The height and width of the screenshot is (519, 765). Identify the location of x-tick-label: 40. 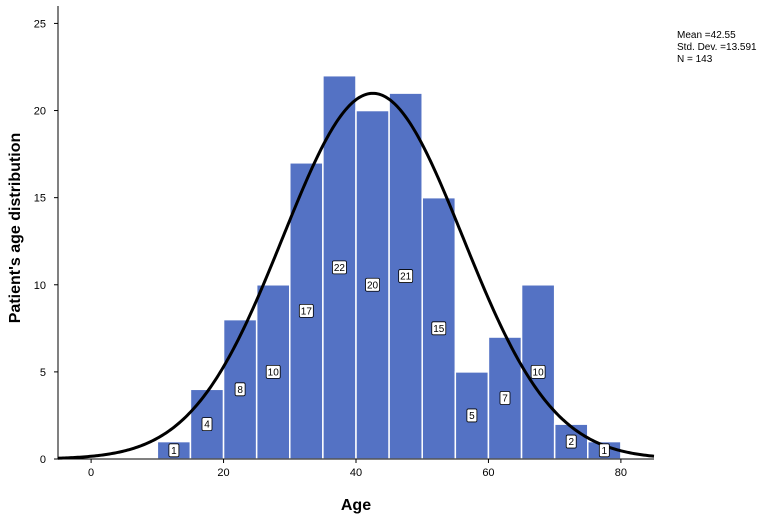
(356, 473).